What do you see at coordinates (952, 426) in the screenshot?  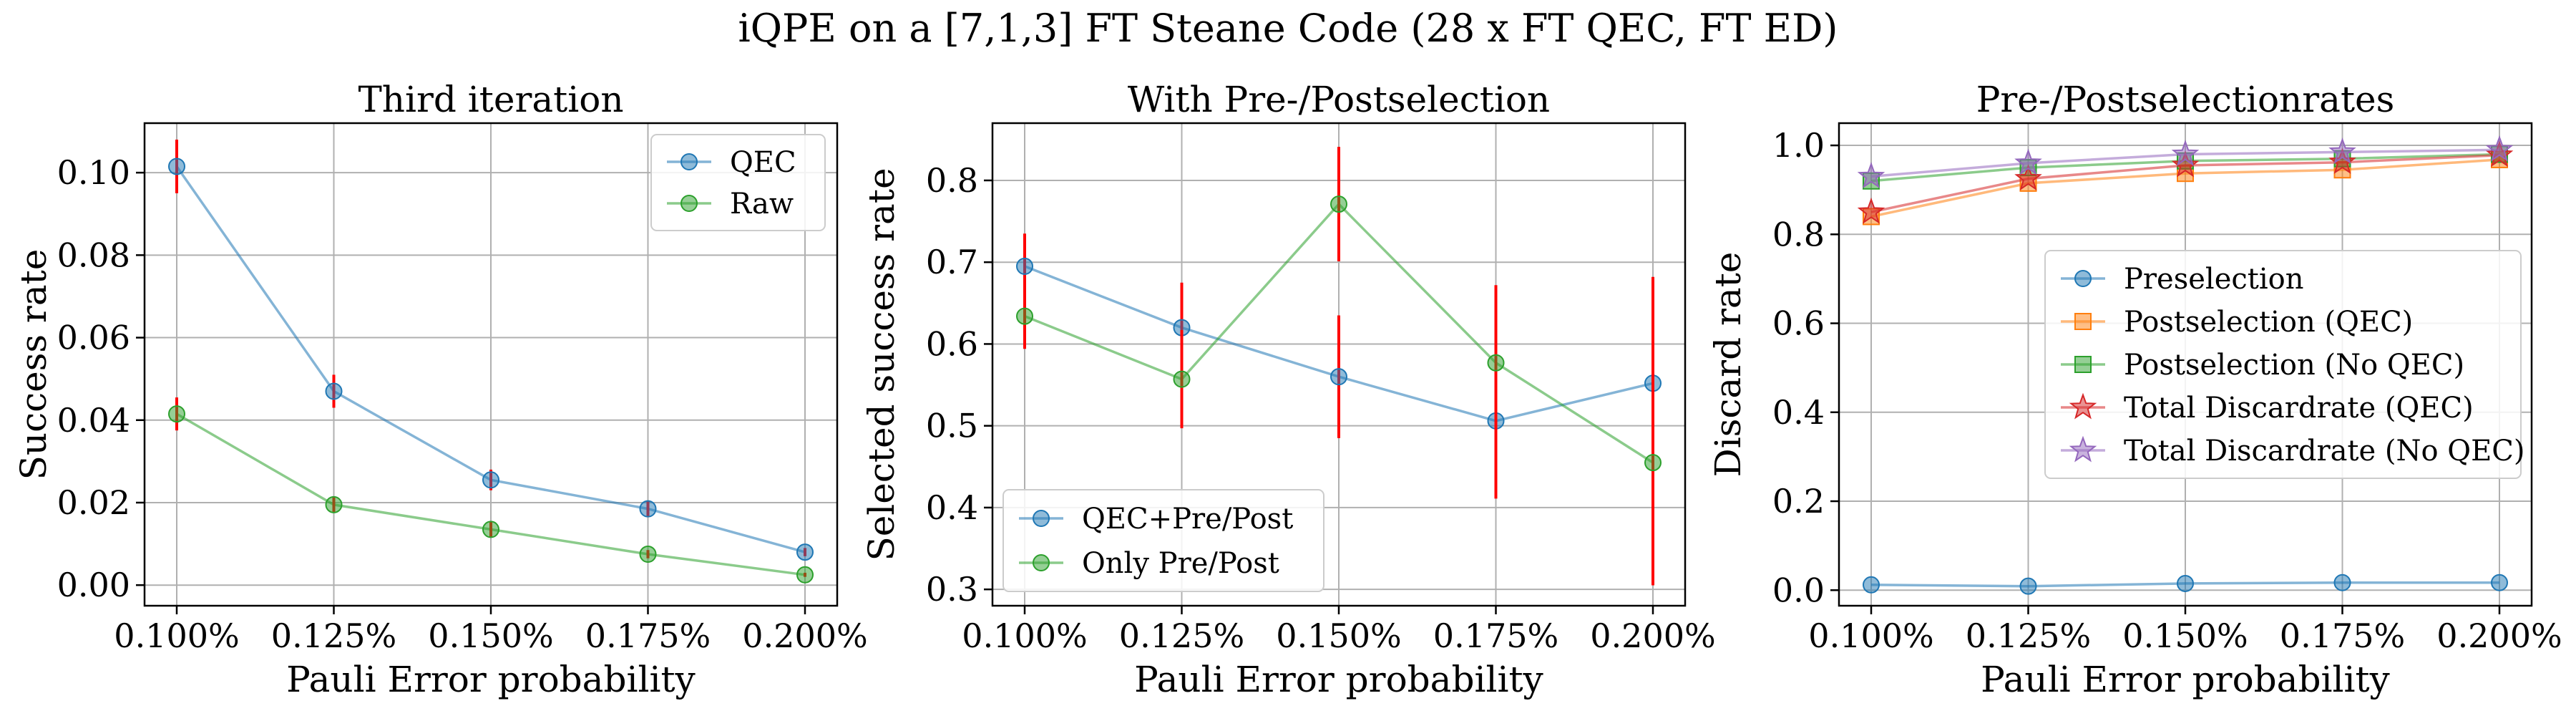 I see `y-tick-label: 0.5` at bounding box center [952, 426].